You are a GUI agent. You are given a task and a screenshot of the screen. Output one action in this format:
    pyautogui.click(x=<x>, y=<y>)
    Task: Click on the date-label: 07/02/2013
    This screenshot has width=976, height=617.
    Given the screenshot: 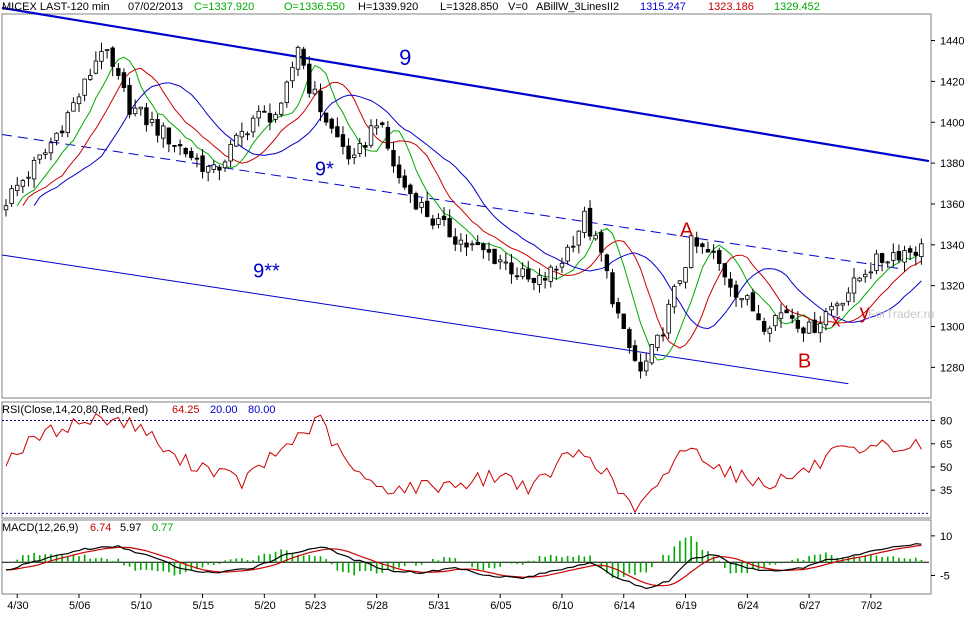 What is the action you would take?
    pyautogui.click(x=156, y=7)
    